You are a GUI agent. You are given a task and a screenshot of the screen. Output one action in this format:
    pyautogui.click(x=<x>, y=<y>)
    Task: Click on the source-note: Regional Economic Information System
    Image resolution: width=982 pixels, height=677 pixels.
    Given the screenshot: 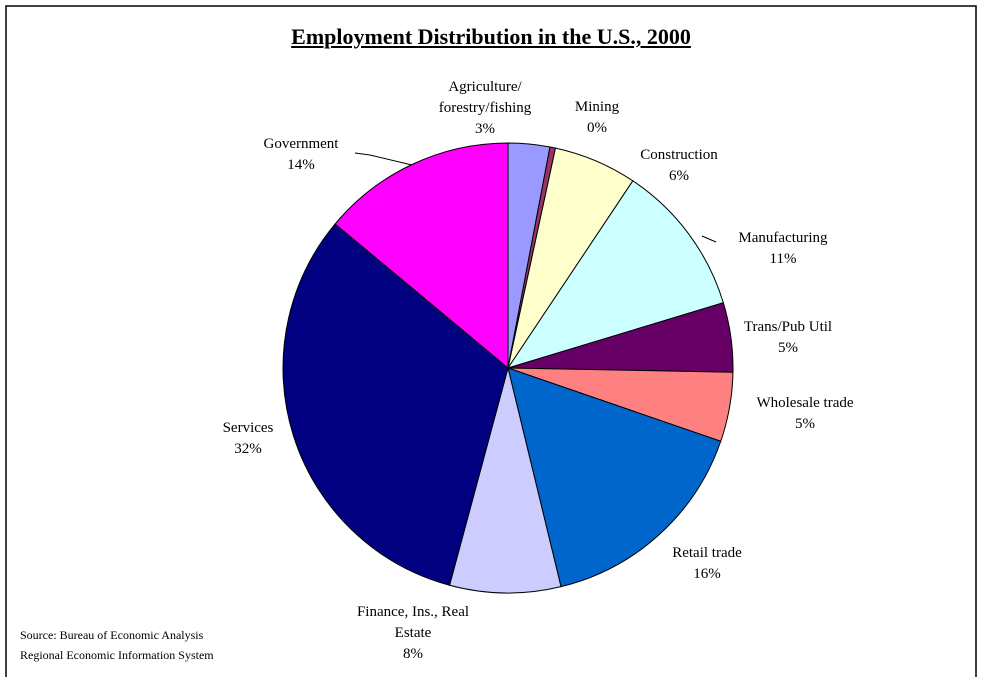 What is the action you would take?
    pyautogui.click(x=117, y=655)
    